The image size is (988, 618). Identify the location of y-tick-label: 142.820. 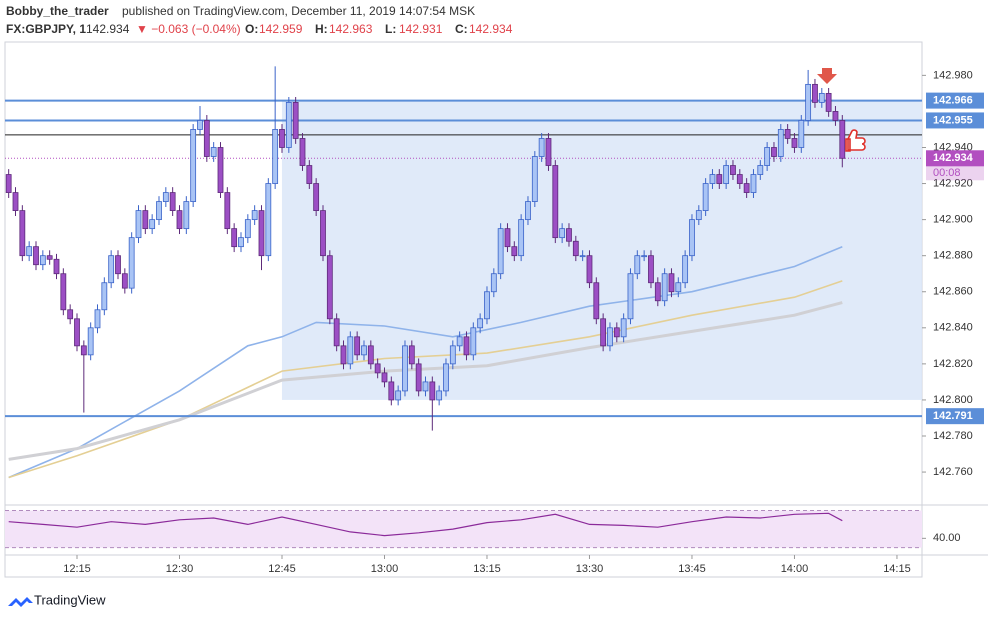
(953, 364).